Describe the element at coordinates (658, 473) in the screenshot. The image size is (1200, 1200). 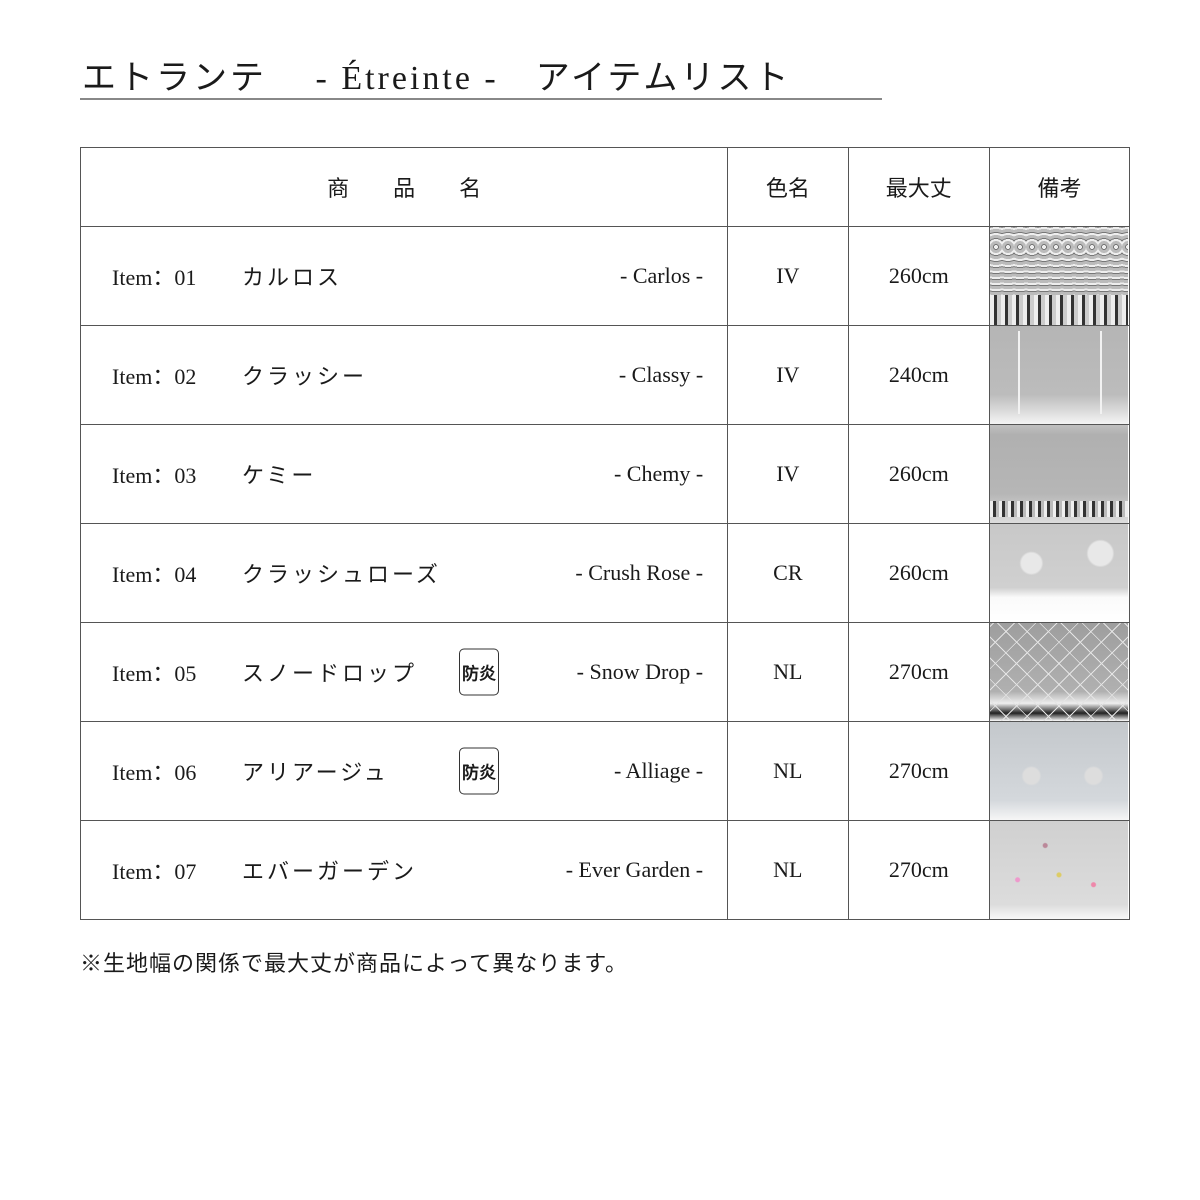
I see `item-name-en: - Chemy -` at that location.